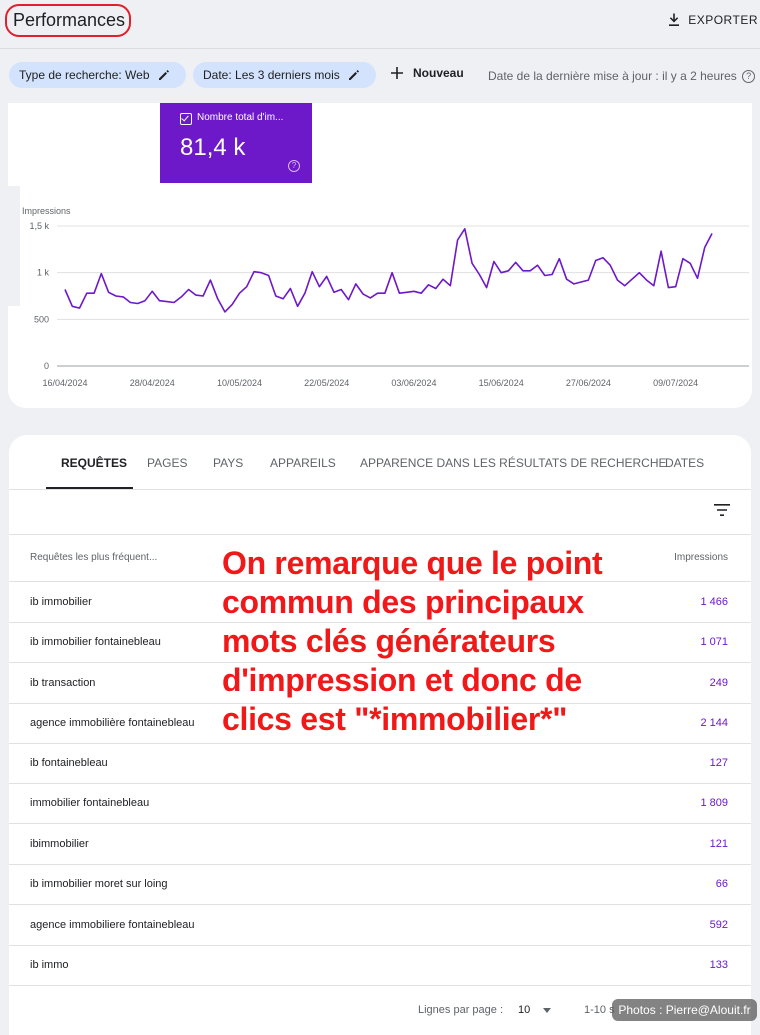 This screenshot has height=1035, width=760. What do you see at coordinates (380, 24) in the screenshot?
I see `top-bar: Performances EXPORTER` at bounding box center [380, 24].